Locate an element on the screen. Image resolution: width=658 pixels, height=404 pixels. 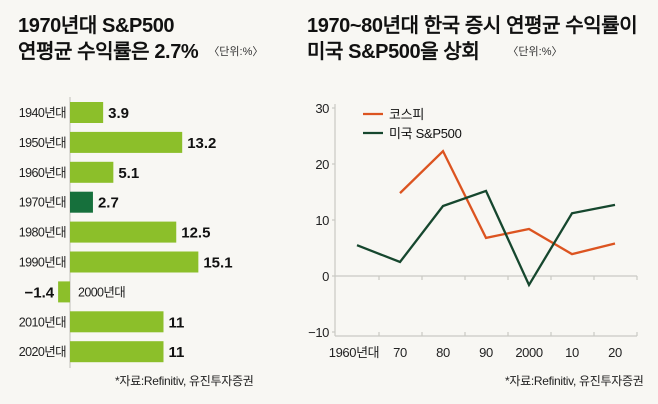
bar-value-label: 2.7 is located at coordinates (108, 203).